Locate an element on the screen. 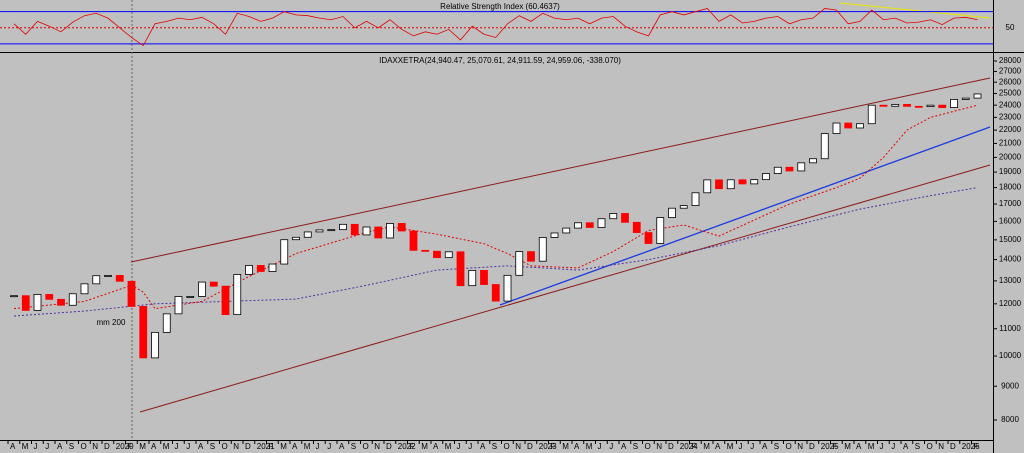 The width and height of the screenshot is (1024, 453). y-tick-label: 13000 is located at coordinates (1010, 280).